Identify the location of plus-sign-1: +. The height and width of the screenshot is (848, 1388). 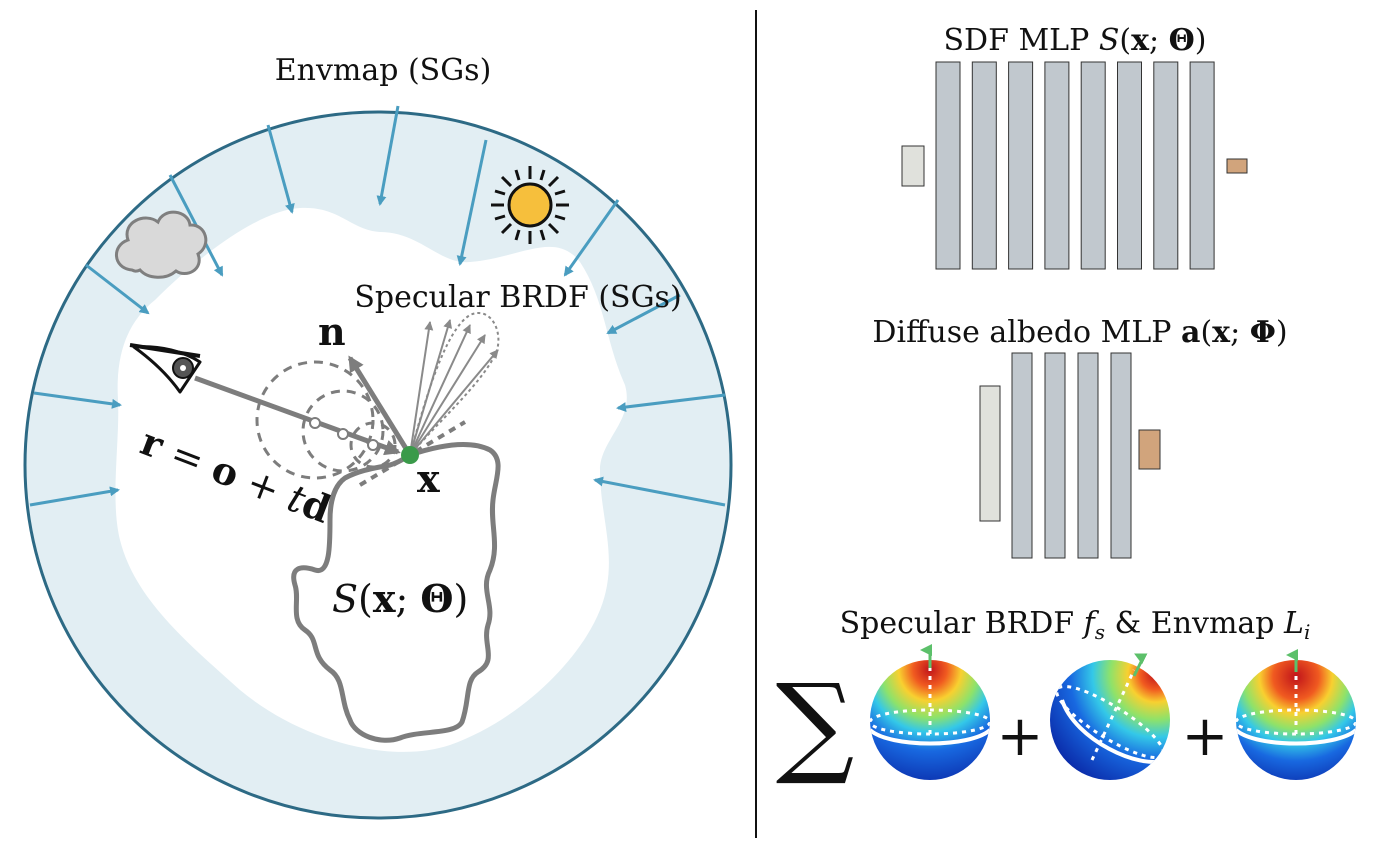
(1020, 736).